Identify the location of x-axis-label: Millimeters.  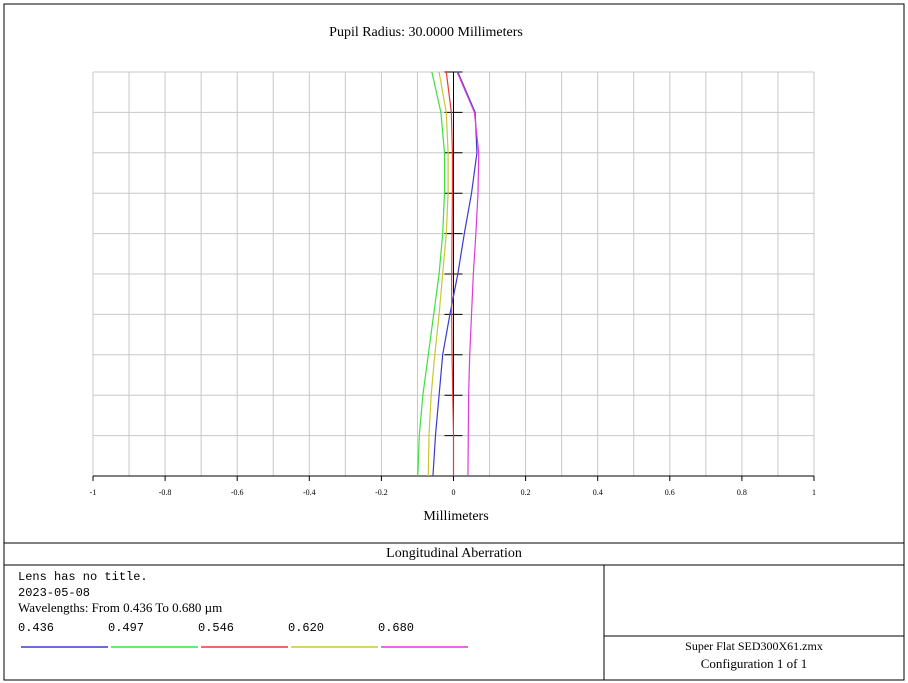
(455, 516).